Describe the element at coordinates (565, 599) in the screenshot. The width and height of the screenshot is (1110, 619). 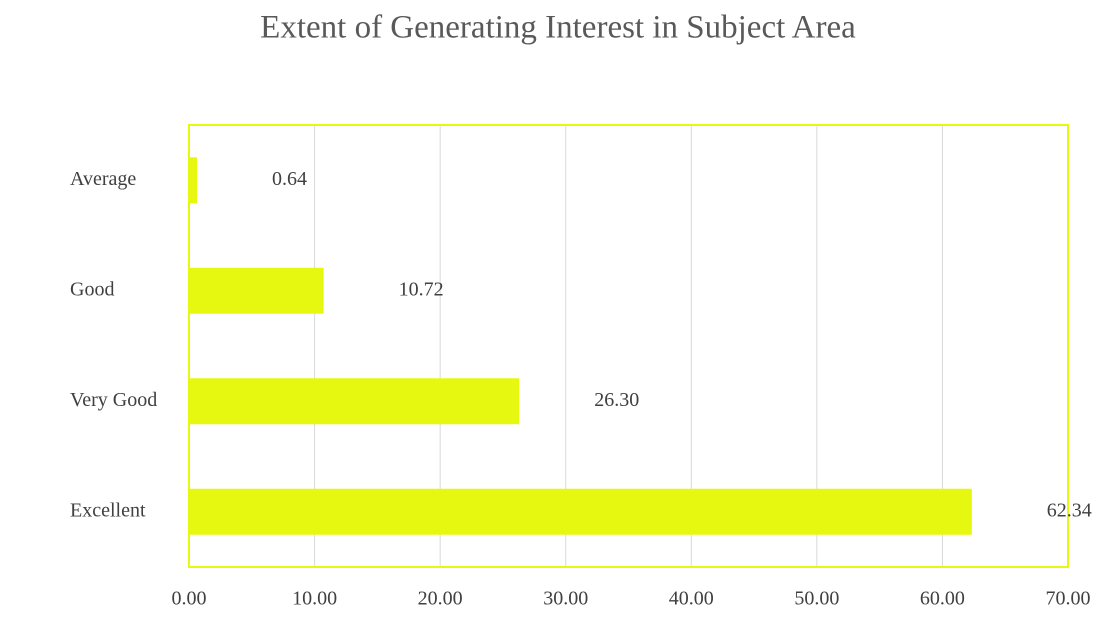
I see `x-tick-label: 30.00` at that location.